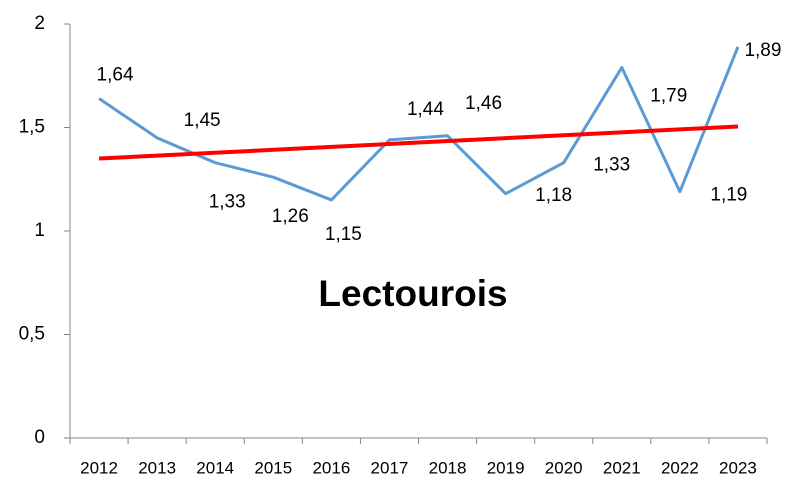 The width and height of the screenshot is (790, 479). What do you see at coordinates (39, 437) in the screenshot?
I see `y-tick-label: 0` at bounding box center [39, 437].